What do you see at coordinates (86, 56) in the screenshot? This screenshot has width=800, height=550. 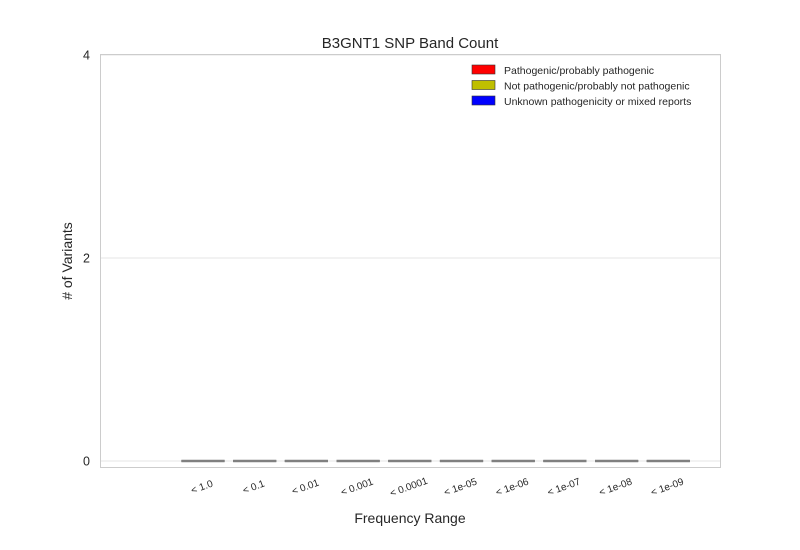 I see `y-tick-label: 4` at bounding box center [86, 56].